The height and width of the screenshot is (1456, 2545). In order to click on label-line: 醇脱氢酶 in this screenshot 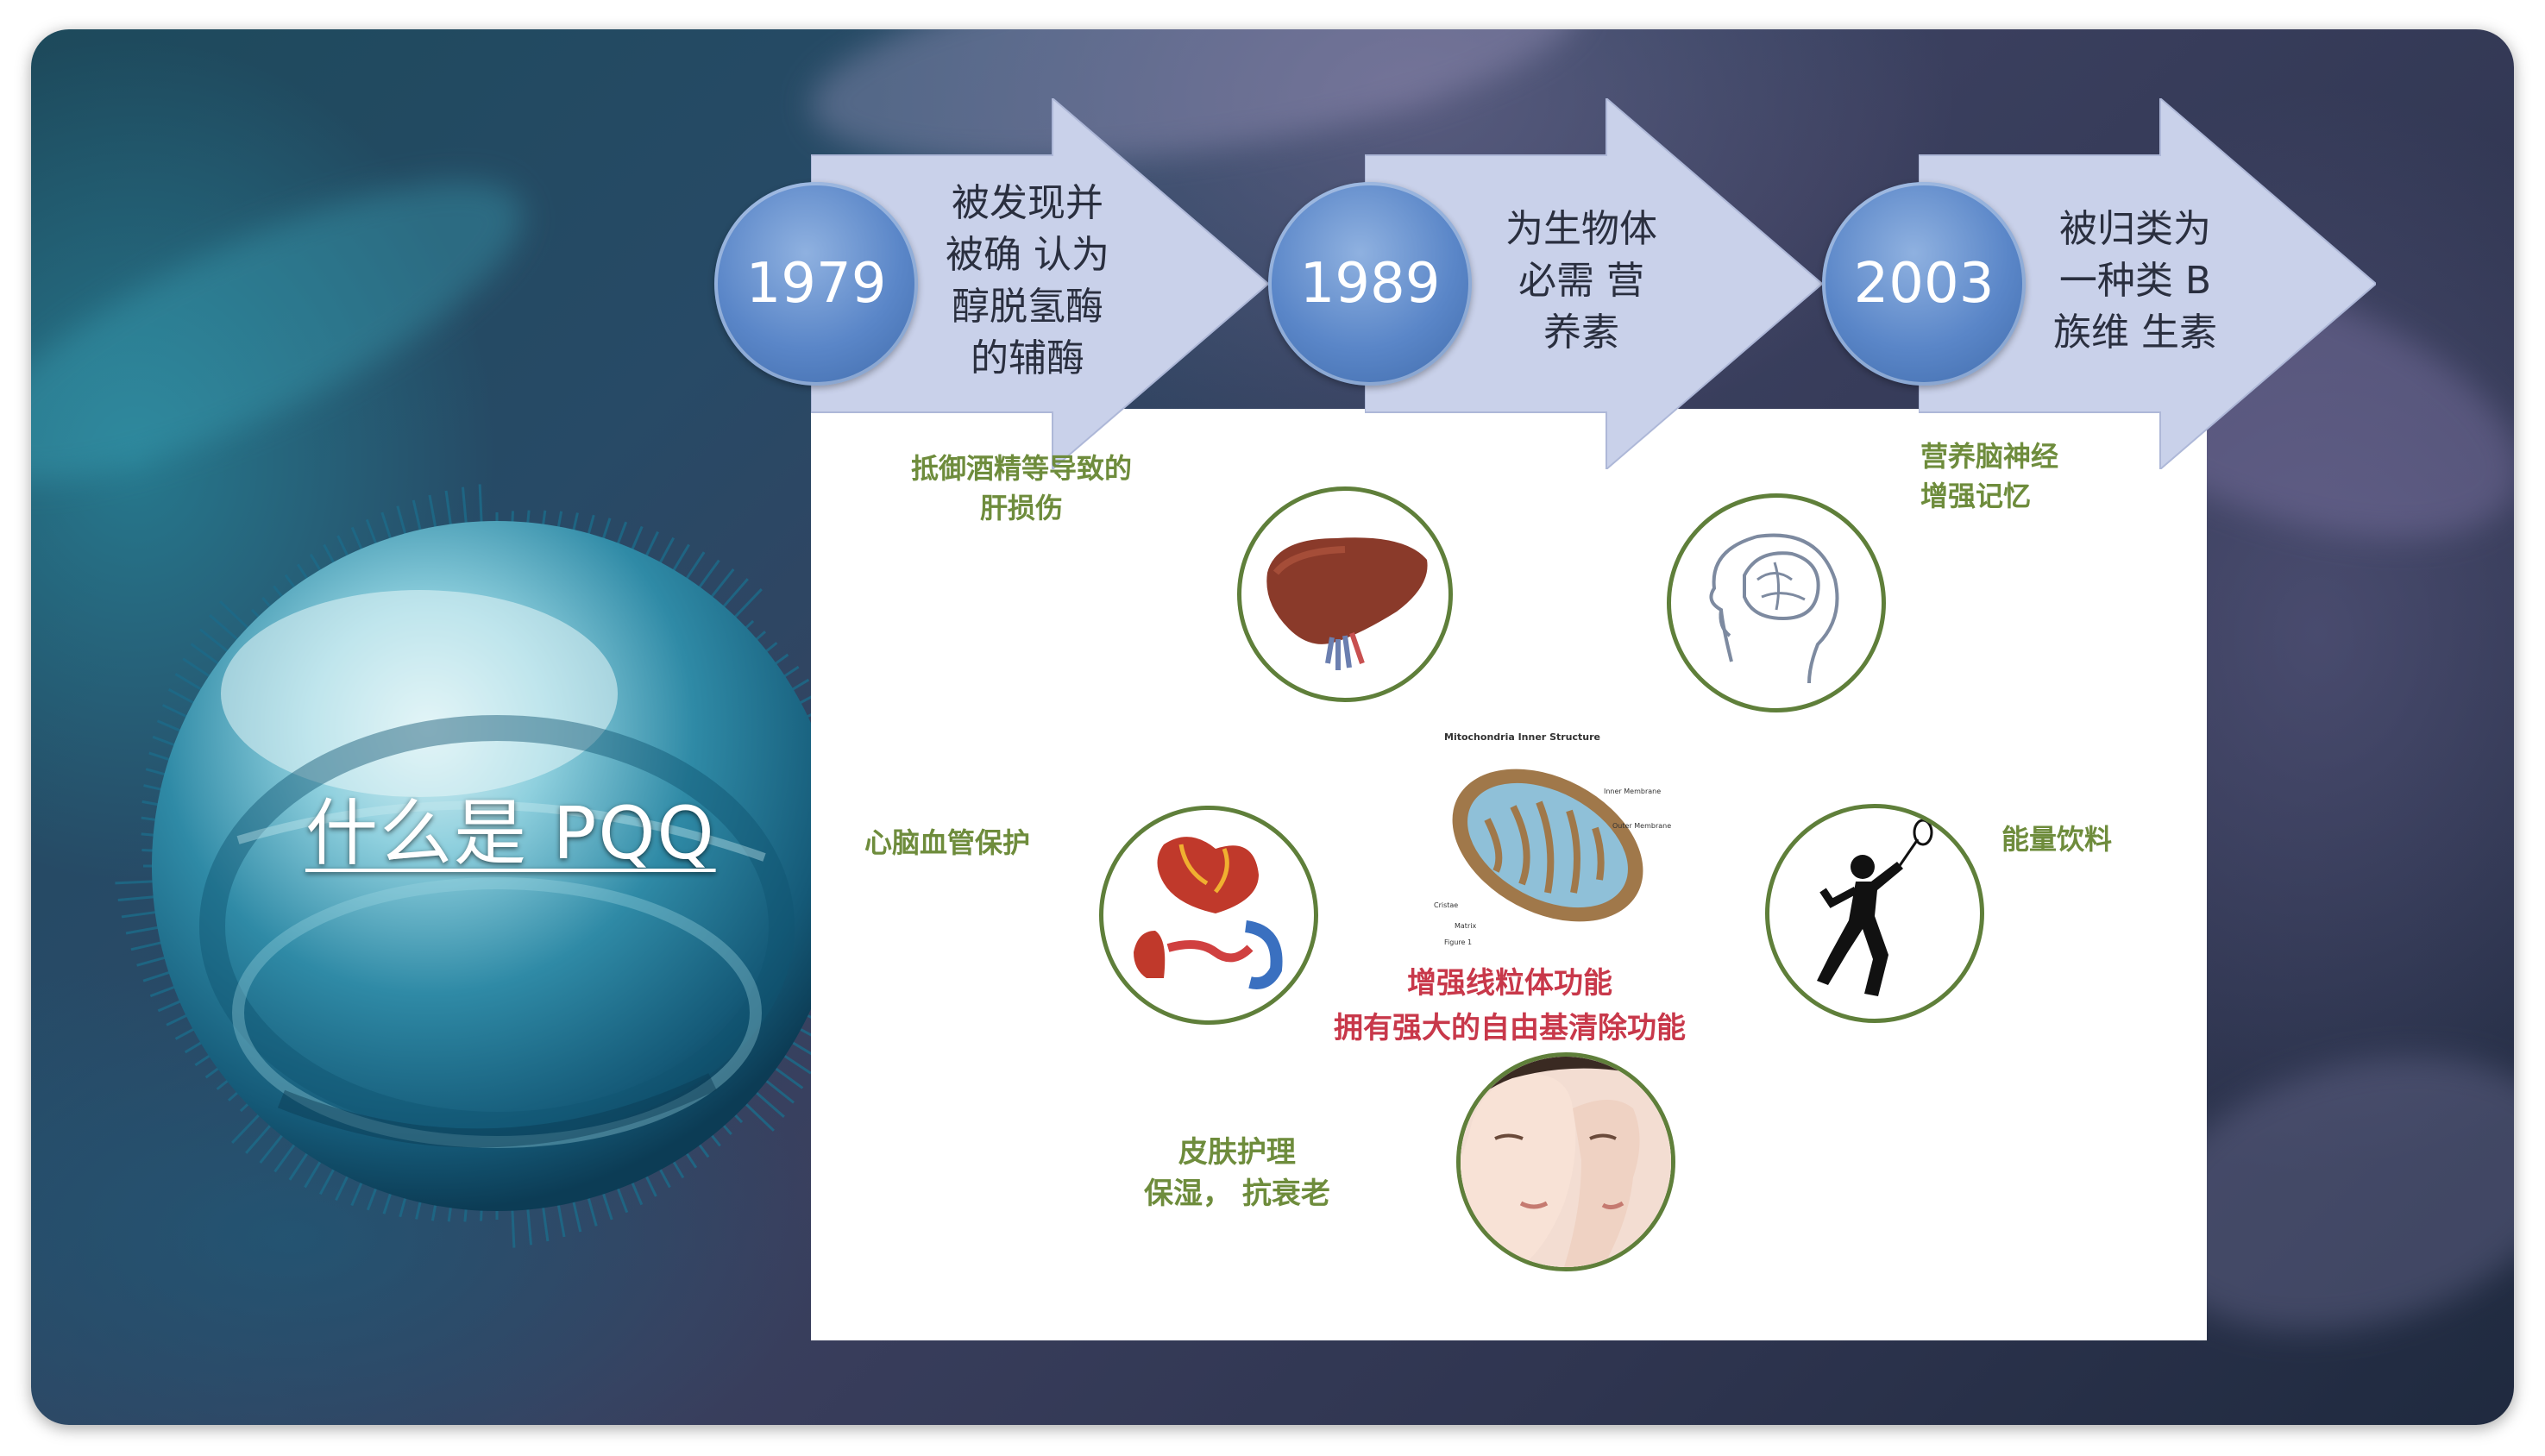, I will do `click(1027, 307)`.